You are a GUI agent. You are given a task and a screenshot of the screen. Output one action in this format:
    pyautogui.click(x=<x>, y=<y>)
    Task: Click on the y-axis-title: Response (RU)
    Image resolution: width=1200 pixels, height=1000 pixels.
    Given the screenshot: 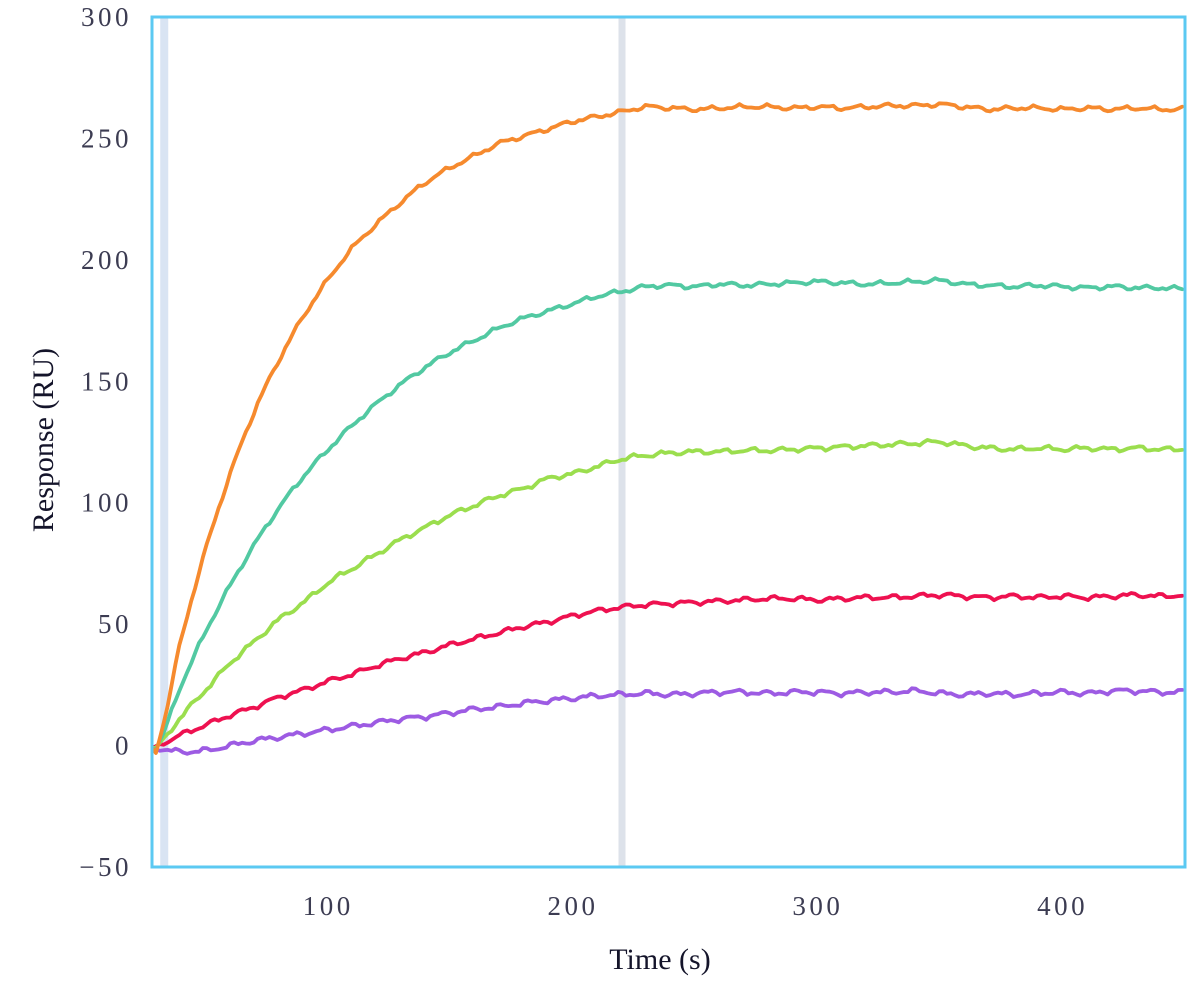 What is the action you would take?
    pyautogui.click(x=43, y=440)
    